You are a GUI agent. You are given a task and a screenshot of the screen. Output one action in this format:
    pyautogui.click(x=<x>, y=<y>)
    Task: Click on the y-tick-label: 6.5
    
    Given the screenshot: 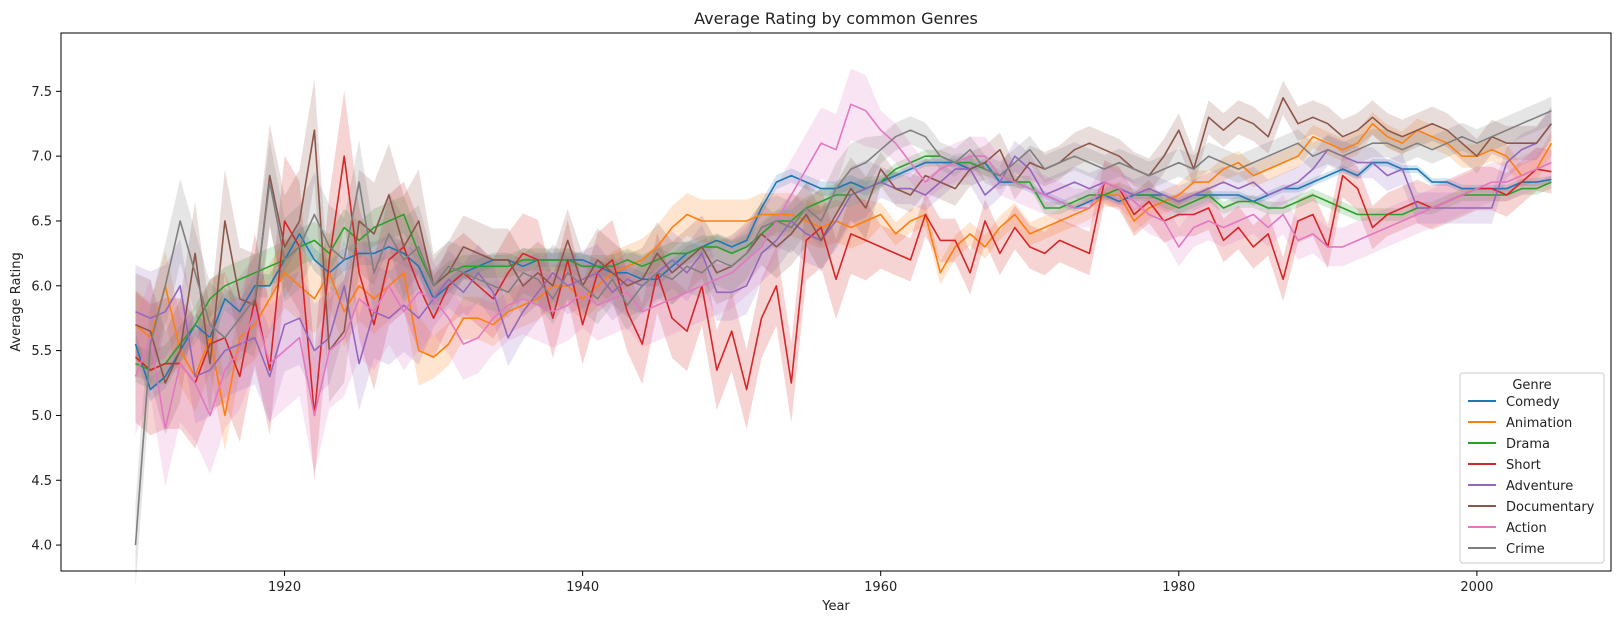 What is the action you would take?
    pyautogui.click(x=41, y=221)
    